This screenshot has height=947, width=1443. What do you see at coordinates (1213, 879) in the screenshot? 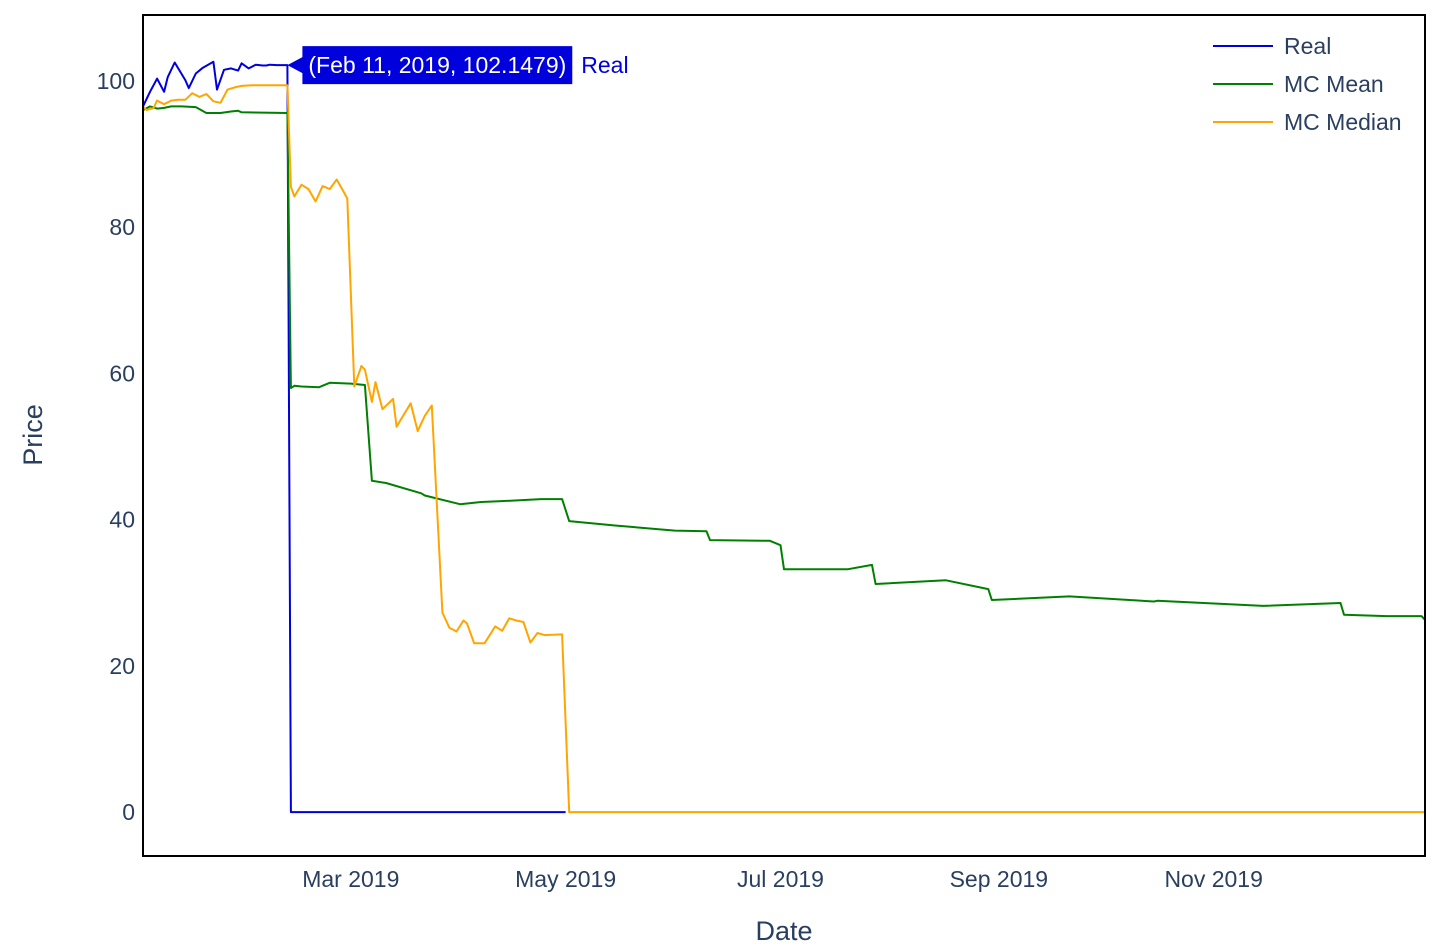
I see `x-tick-label: Nov 2019` at bounding box center [1213, 879].